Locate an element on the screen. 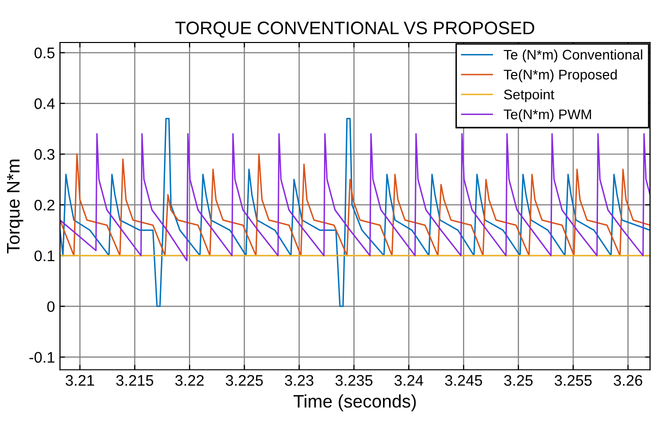 Image resolution: width=652 pixels, height=425 pixels. x-tick-label: 3.225 is located at coordinates (244, 380).